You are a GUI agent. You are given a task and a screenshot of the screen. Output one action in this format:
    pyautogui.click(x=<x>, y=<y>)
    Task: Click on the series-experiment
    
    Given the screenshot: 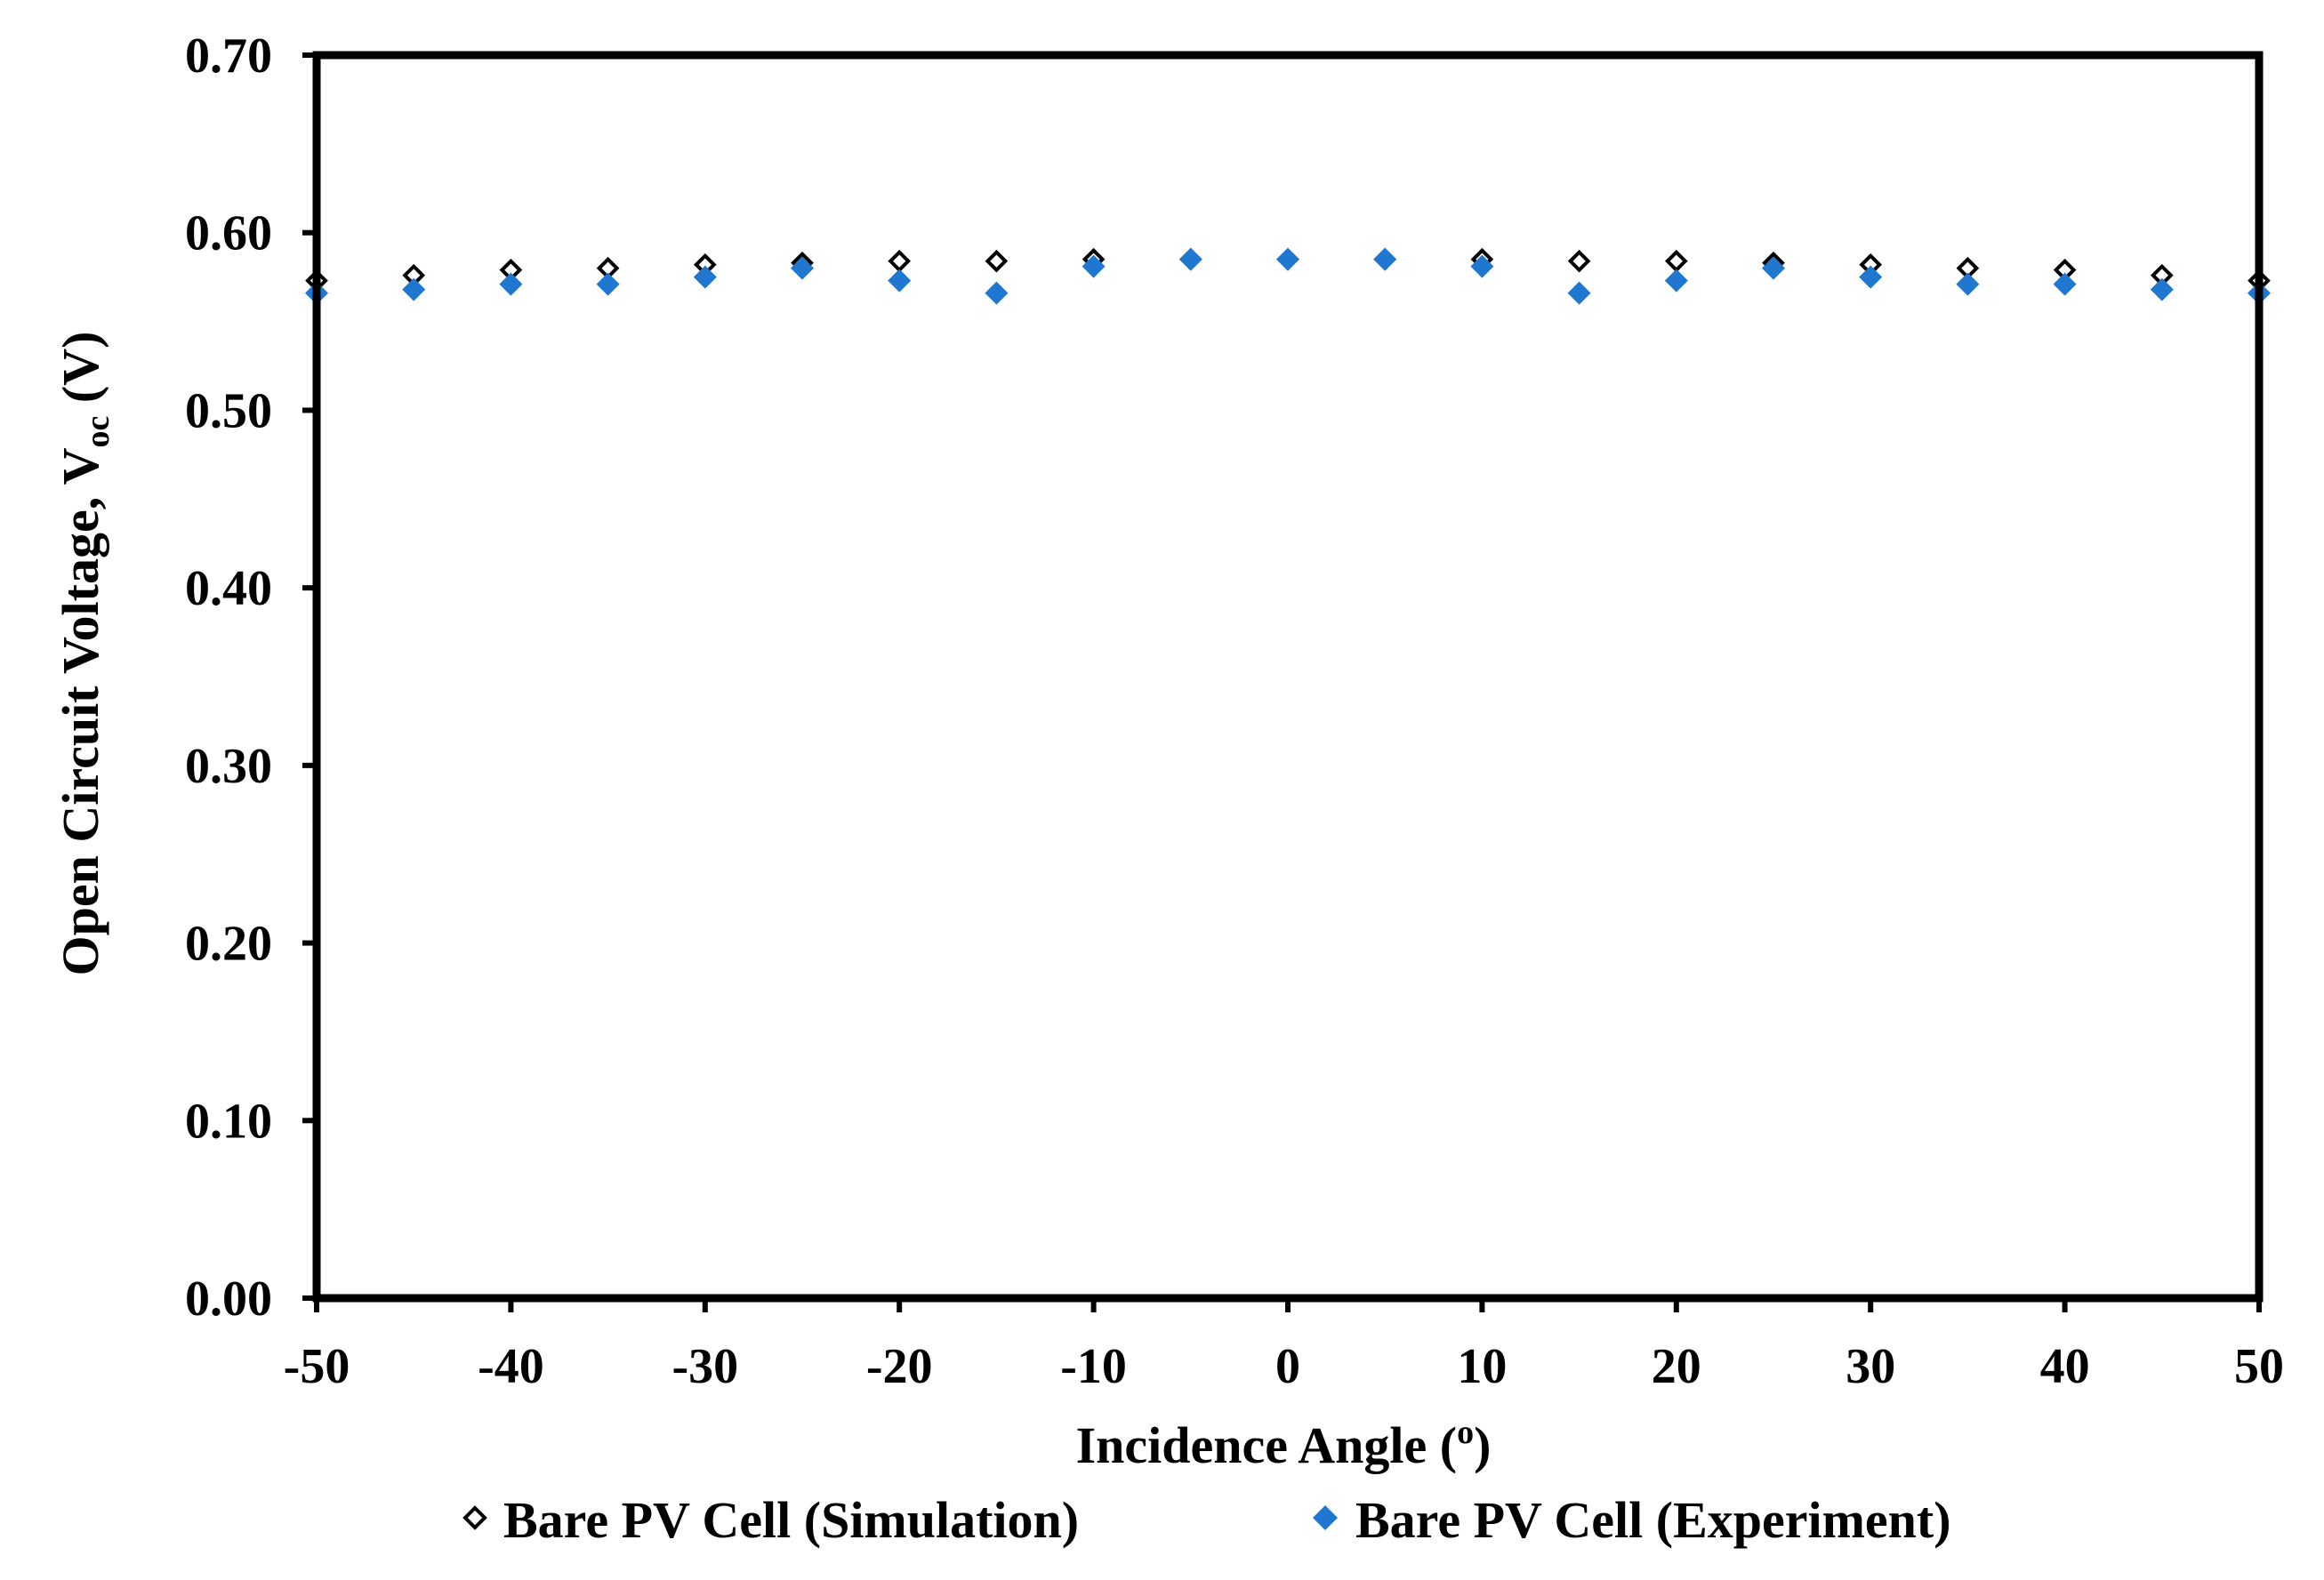 What is the action you would take?
    pyautogui.click(x=1288, y=276)
    